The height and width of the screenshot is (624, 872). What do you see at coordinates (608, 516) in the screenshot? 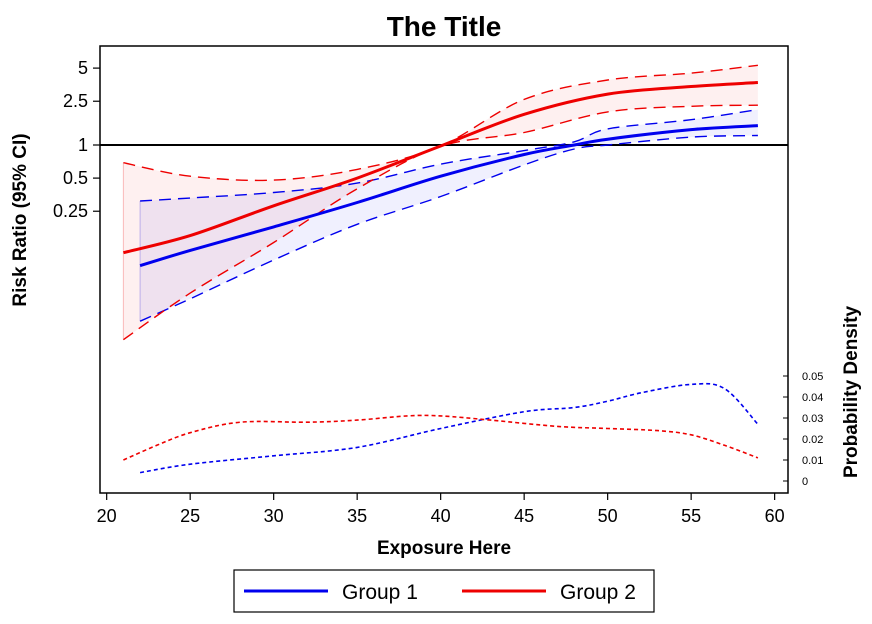
I see `x-tick-label-50: 50` at bounding box center [608, 516].